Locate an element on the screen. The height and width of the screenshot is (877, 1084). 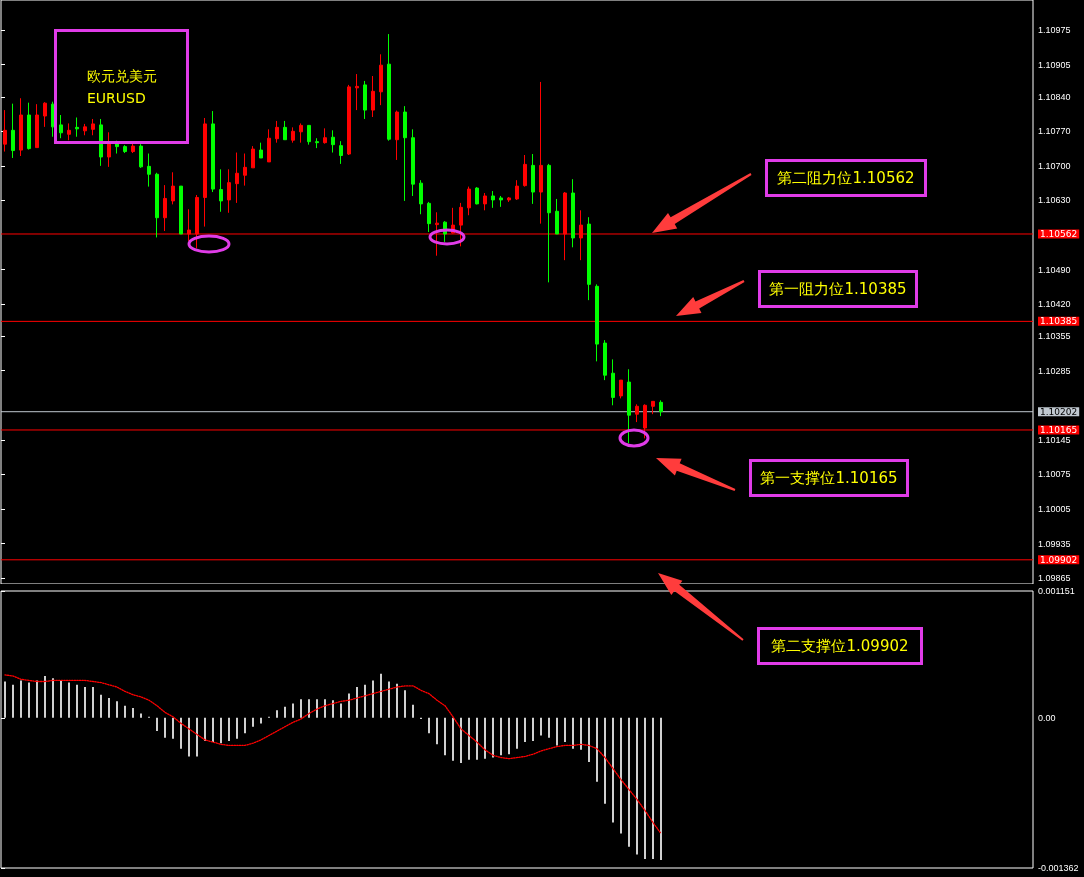
y-tick-label: 1.10145 is located at coordinates (1054, 439).